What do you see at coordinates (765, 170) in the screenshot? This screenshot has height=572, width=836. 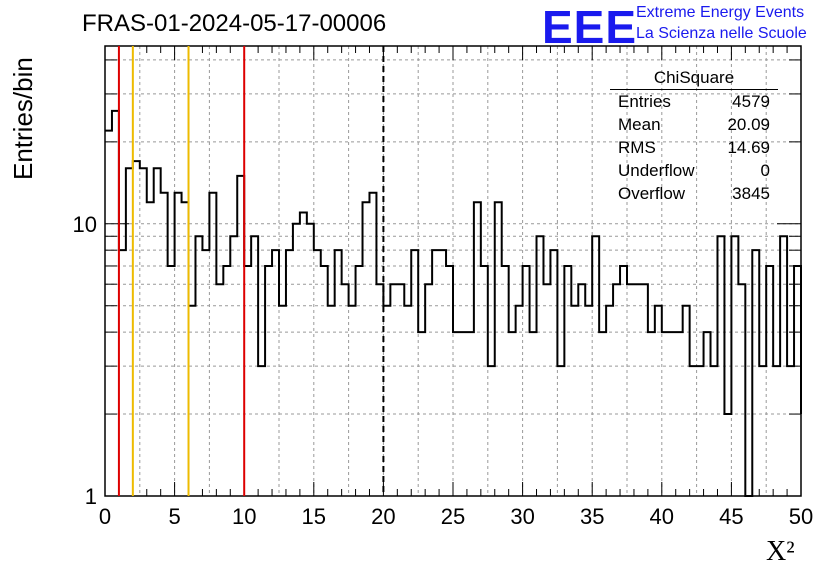 I see `stats-value: 0` at bounding box center [765, 170].